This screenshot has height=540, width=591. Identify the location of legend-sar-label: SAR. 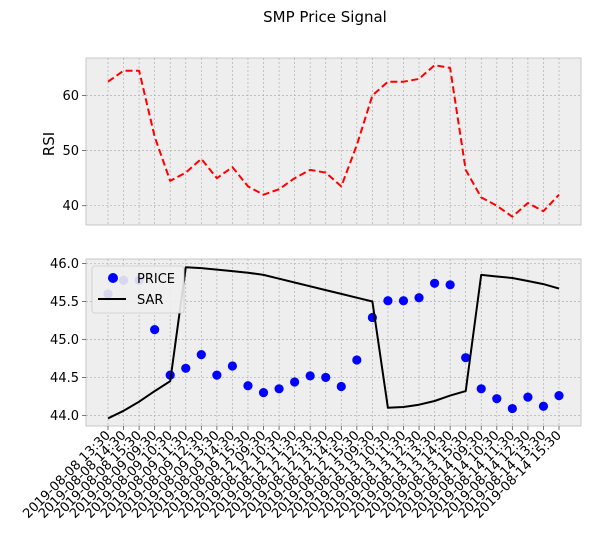
(150, 300).